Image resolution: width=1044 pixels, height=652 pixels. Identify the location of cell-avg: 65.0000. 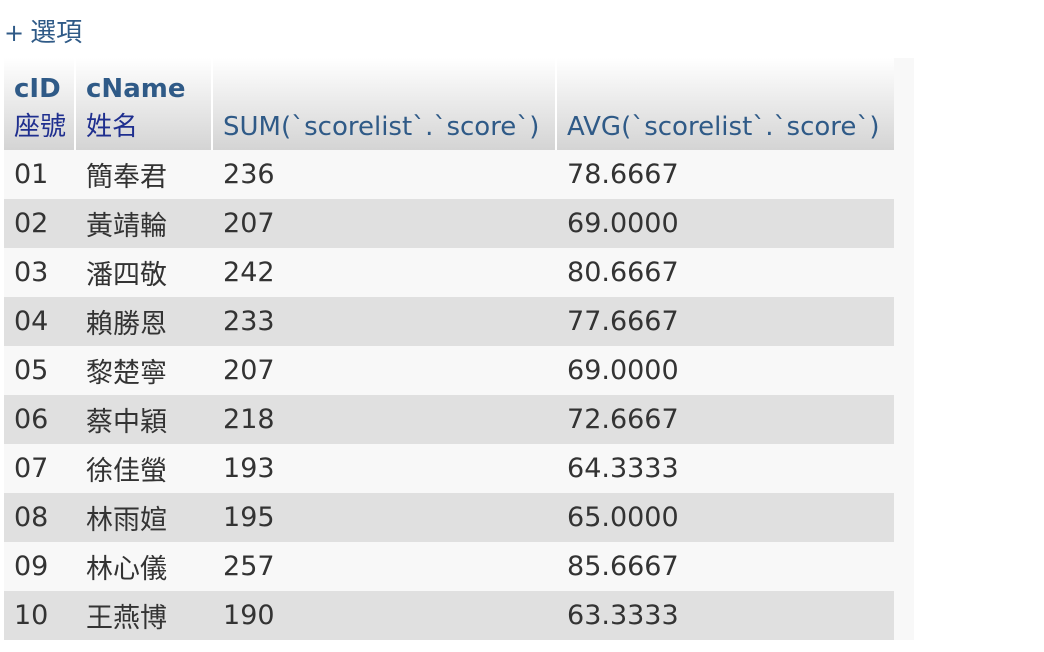
(726, 517).